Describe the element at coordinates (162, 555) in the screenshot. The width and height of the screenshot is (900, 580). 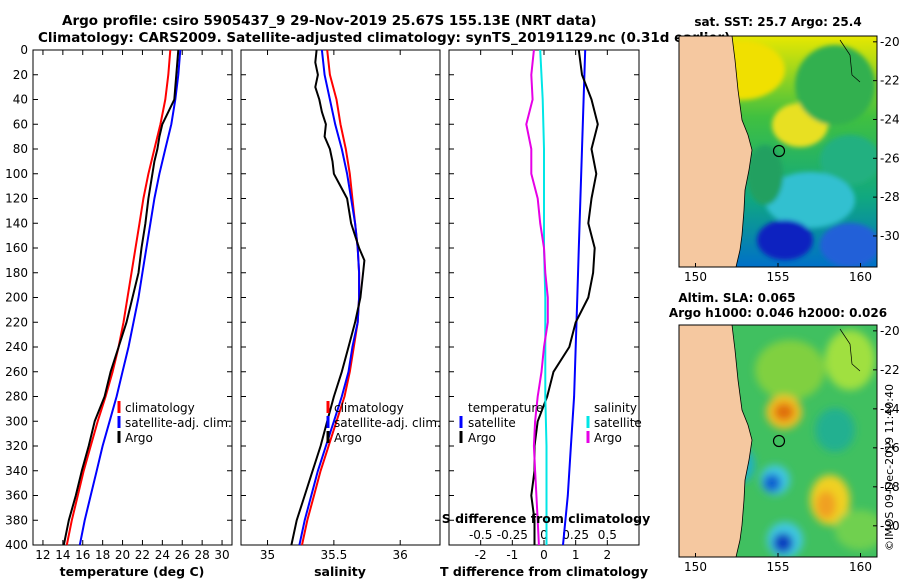
I see `x-tick-label: 24` at that location.